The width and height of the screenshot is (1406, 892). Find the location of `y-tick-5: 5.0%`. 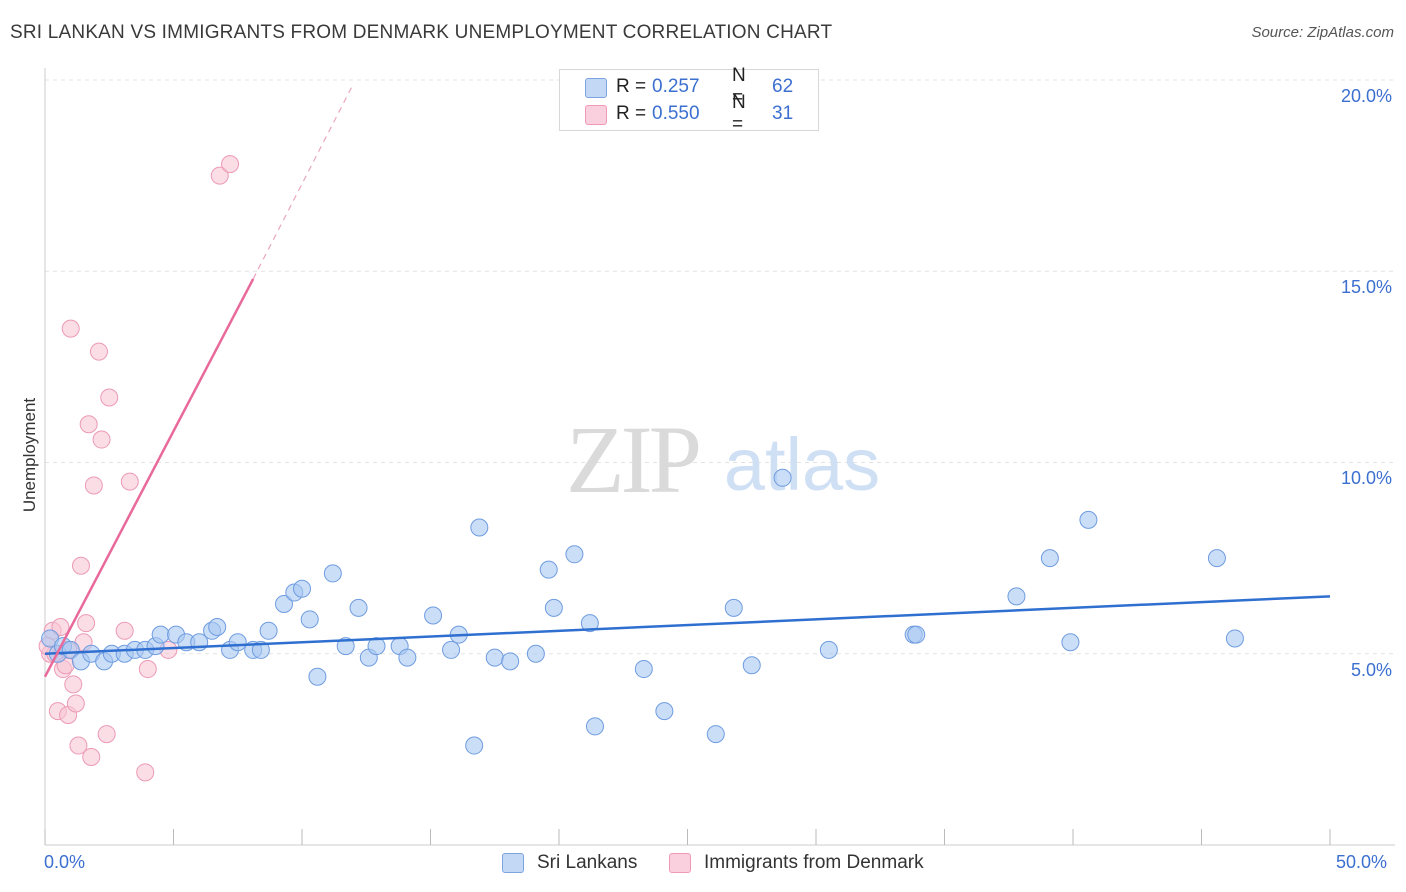

y-tick-5: 5.0% is located at coordinates (1371, 670).